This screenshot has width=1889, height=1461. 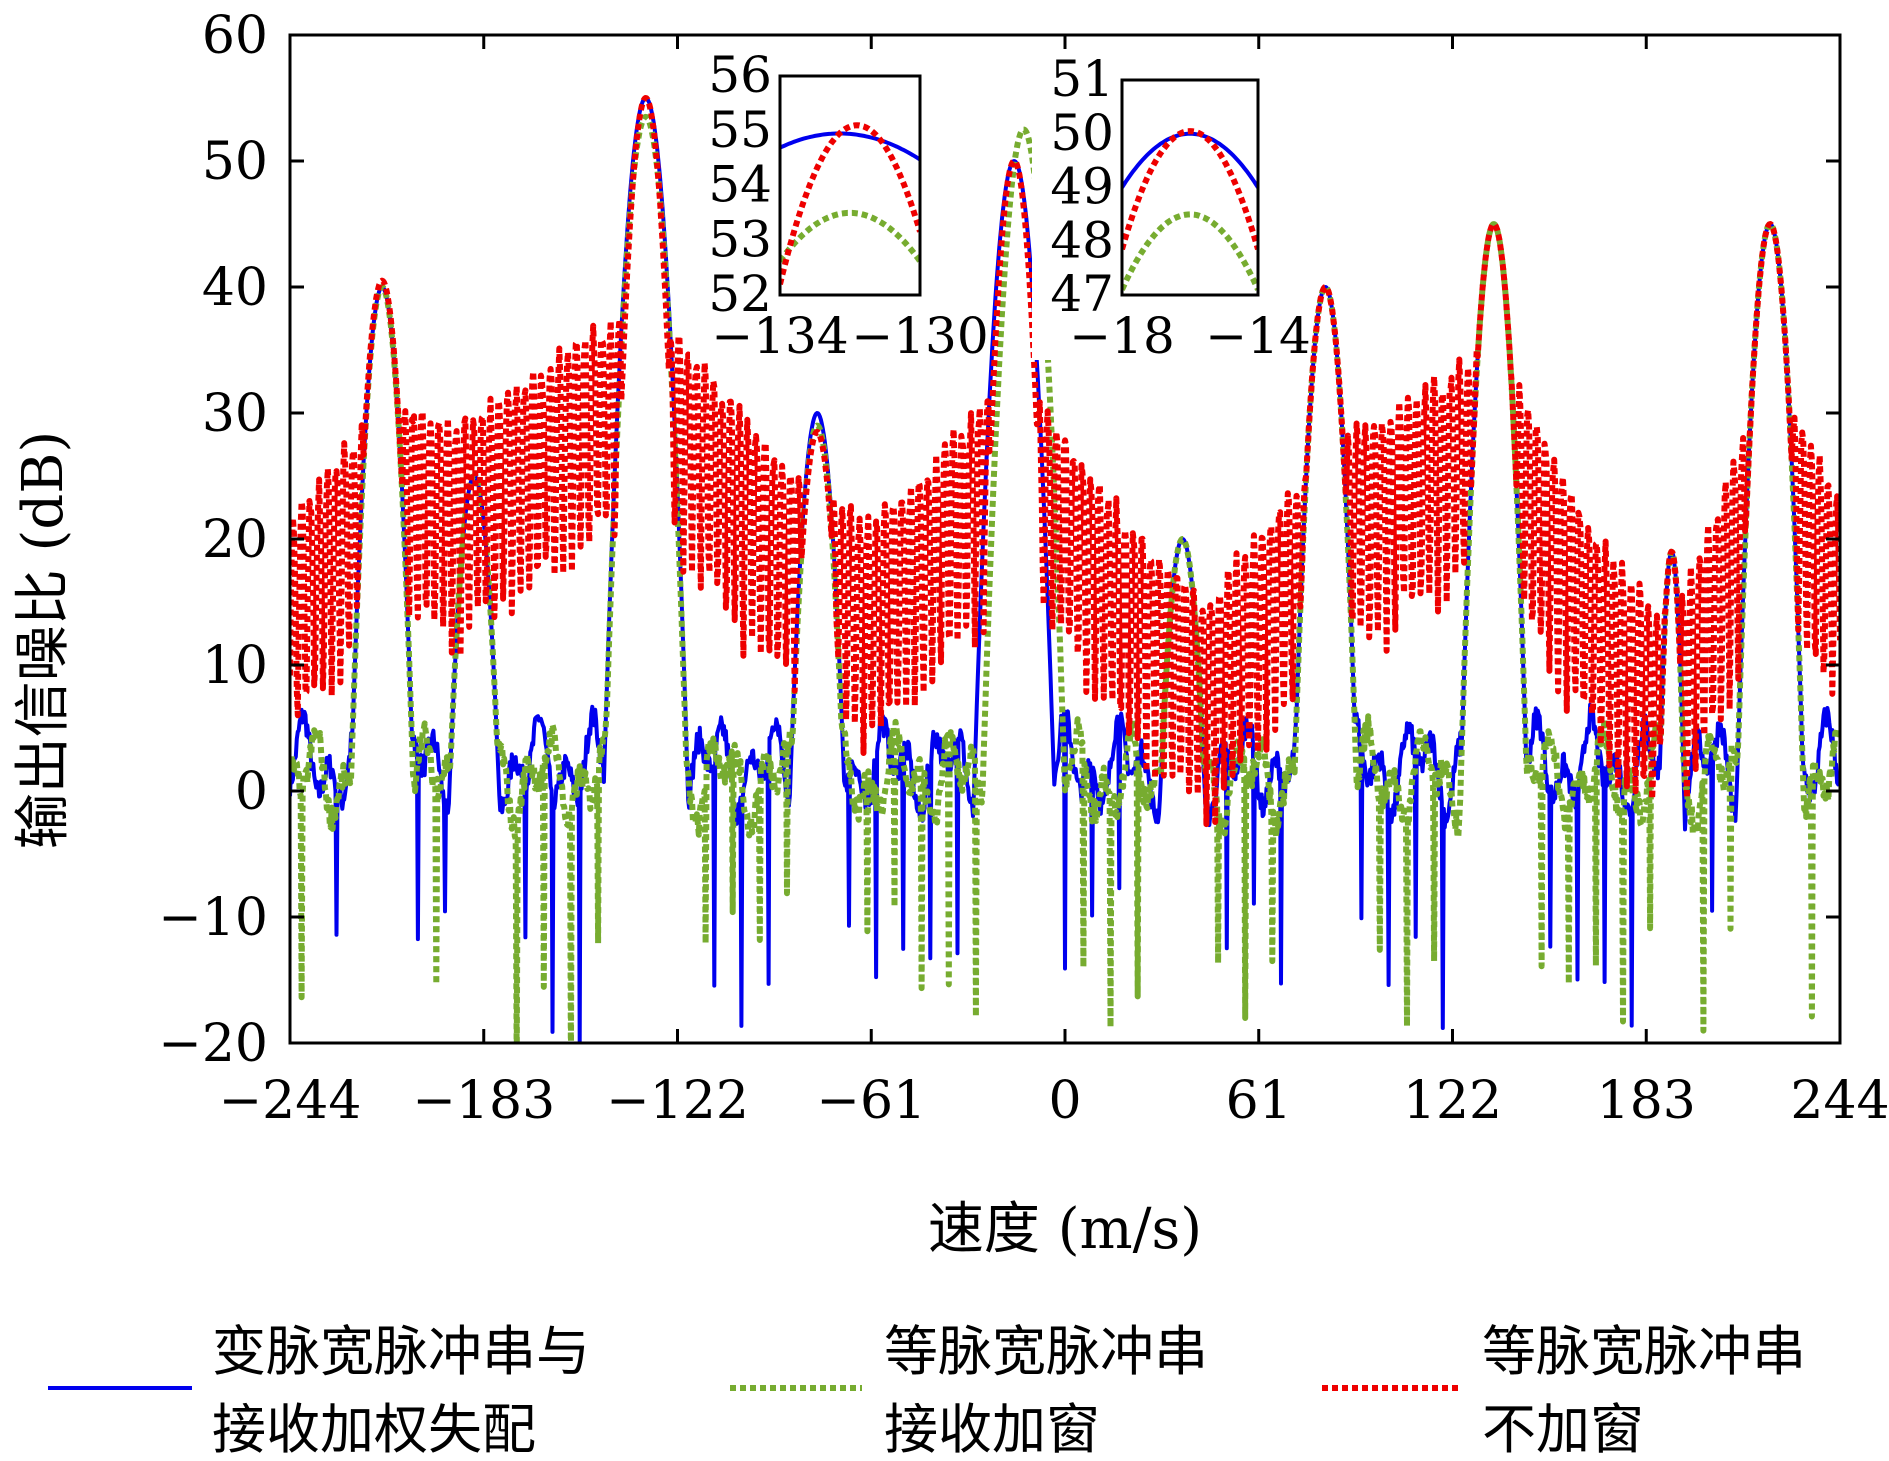 What do you see at coordinates (1259, 1101) in the screenshot?
I see `x-tick-label: 61` at bounding box center [1259, 1101].